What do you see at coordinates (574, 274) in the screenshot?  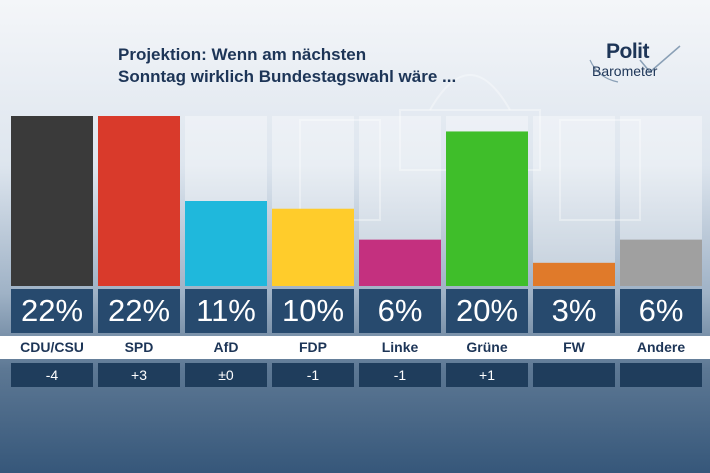 I see `bar-fw` at bounding box center [574, 274].